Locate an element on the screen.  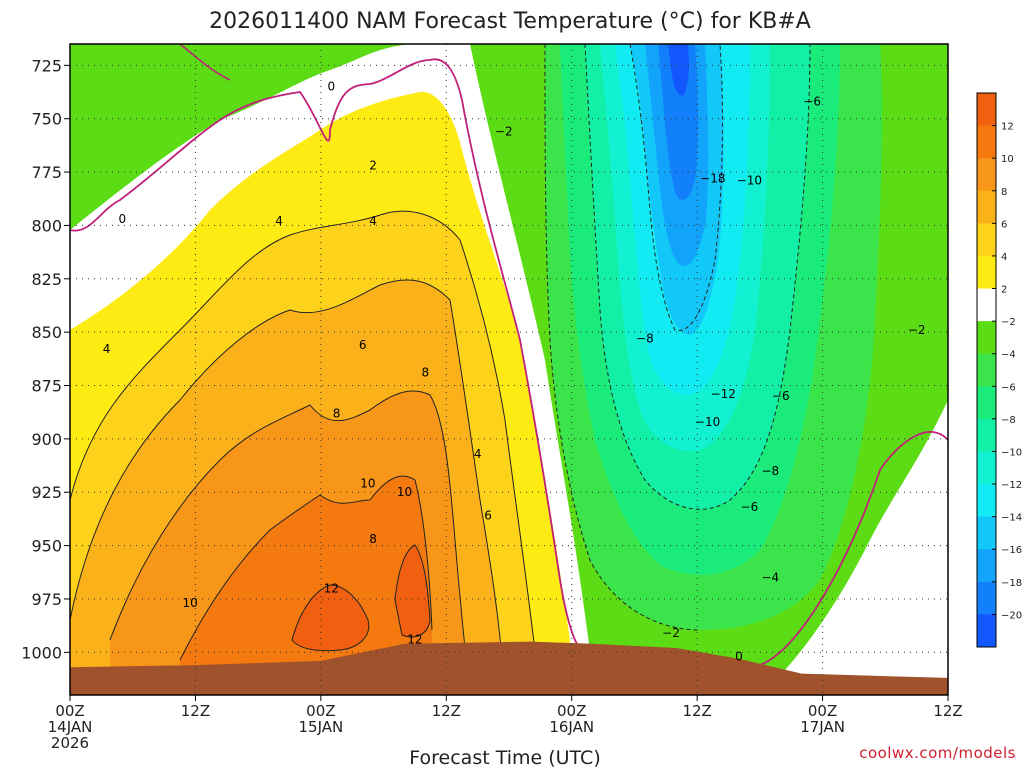
y-axis-ticks: 725 750 775 800 825 850 875 900 925 950 975 1000 is located at coordinates (45, 359).